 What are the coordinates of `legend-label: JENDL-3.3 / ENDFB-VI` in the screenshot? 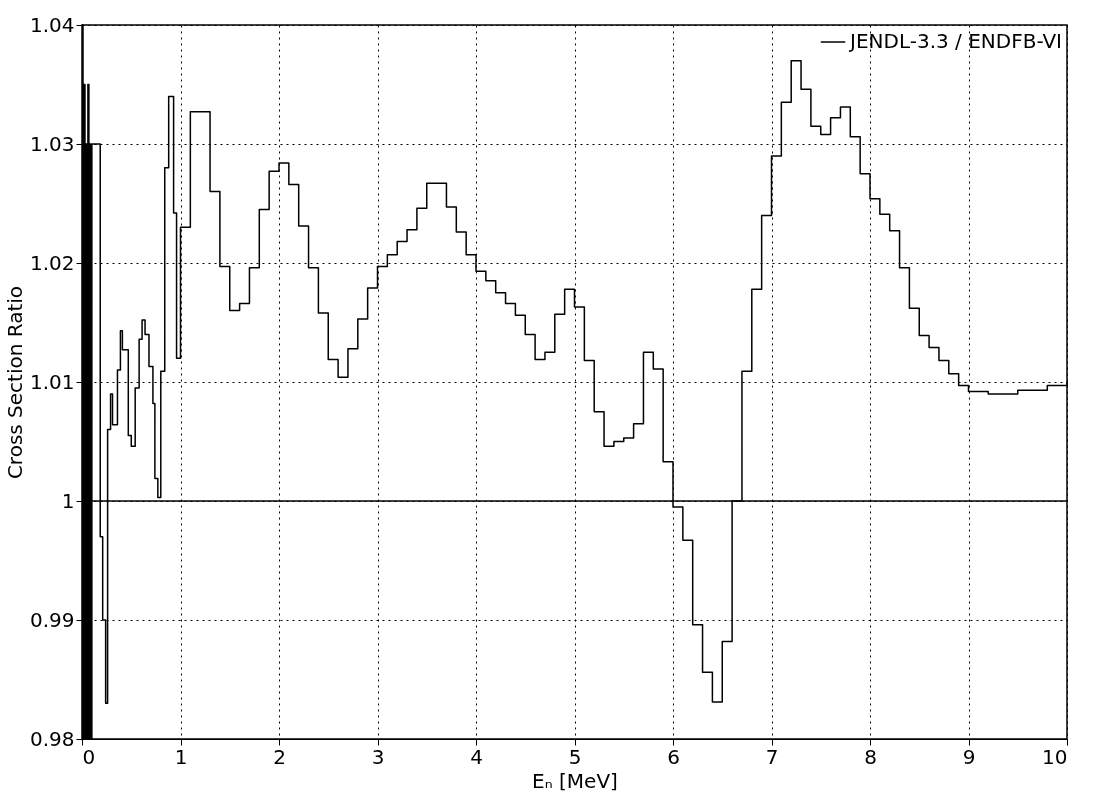 It's located at (955, 41).